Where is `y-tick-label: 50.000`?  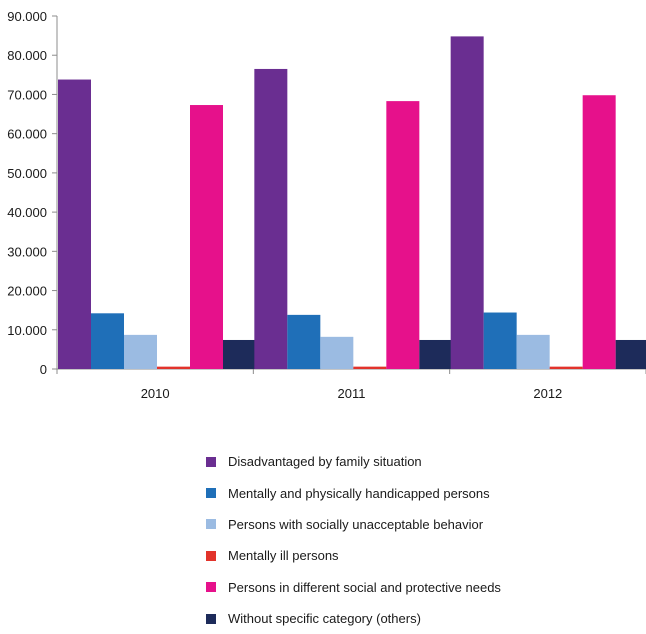
y-tick-label: 50.000 is located at coordinates (27, 173).